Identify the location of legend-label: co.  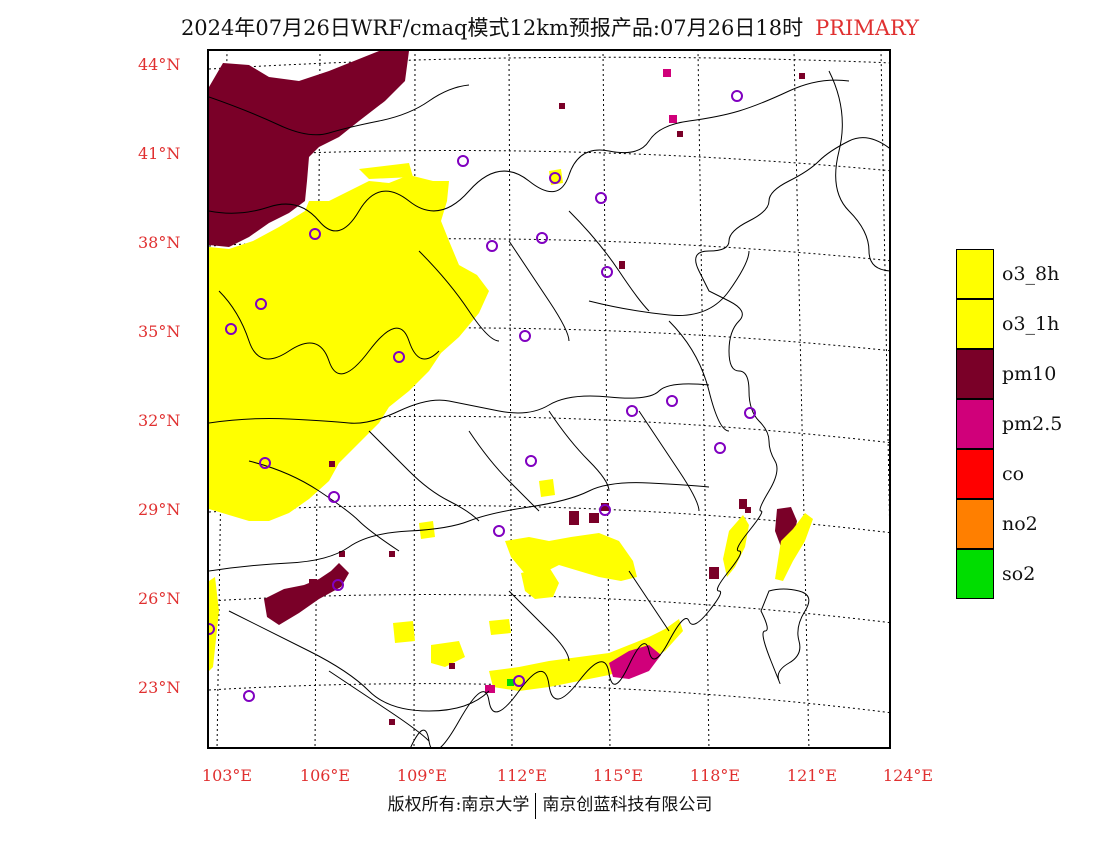
(1013, 474).